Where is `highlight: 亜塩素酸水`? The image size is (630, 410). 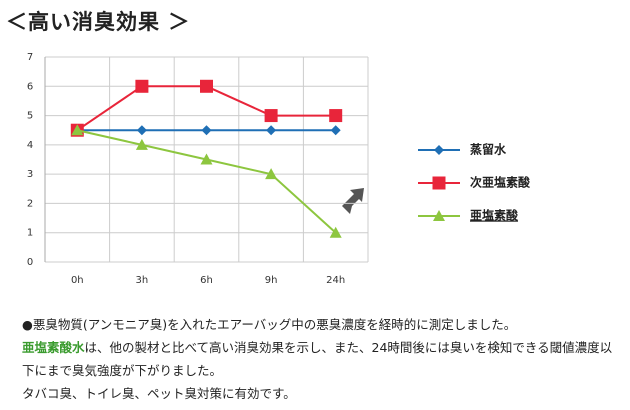
highlight: 亜塩素酸水 is located at coordinates (53, 347).